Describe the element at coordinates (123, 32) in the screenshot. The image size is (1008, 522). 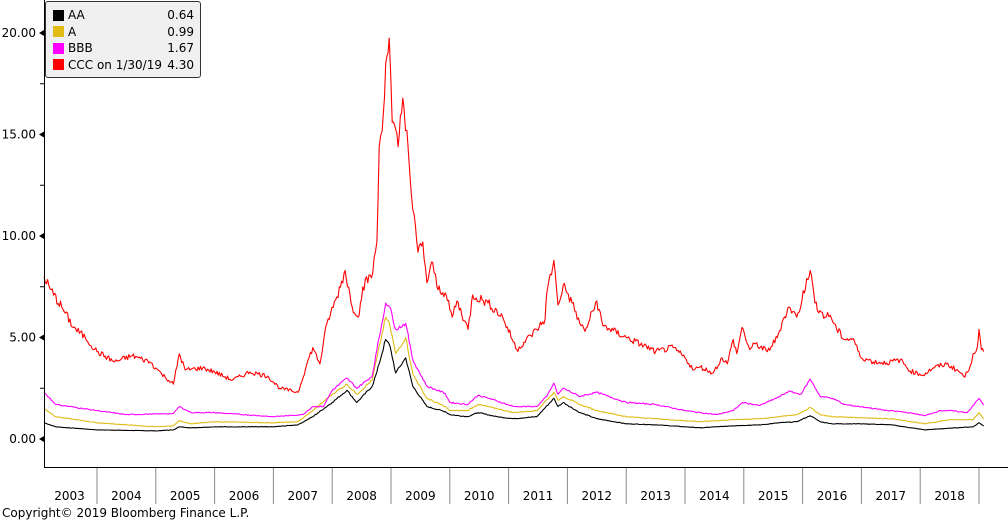
I see `legend-item-a: A 0.99` at that location.